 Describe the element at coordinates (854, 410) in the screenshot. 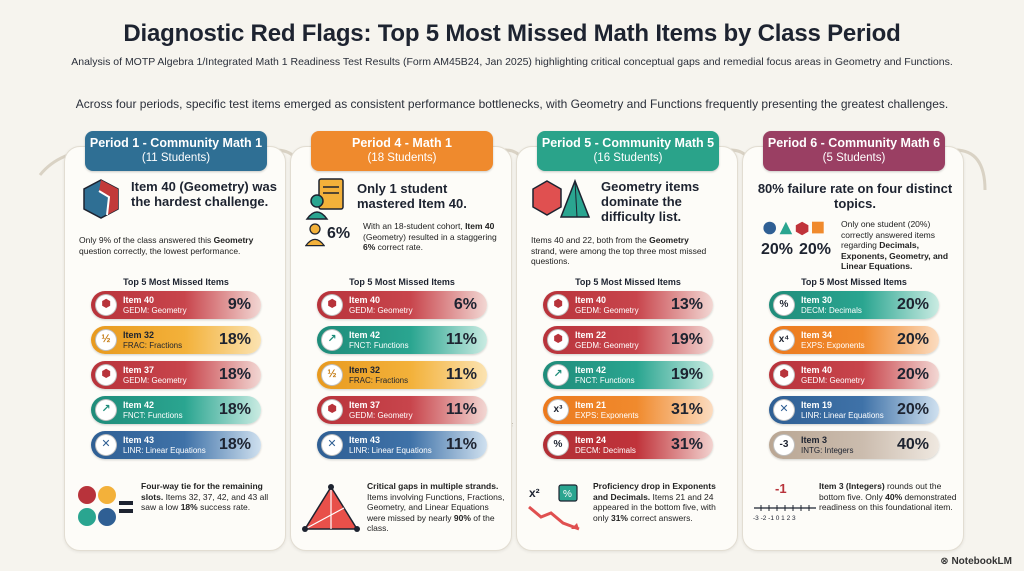

I see `list-item: ✕ Item 19 LINR: Linear Equations 20%` at that location.